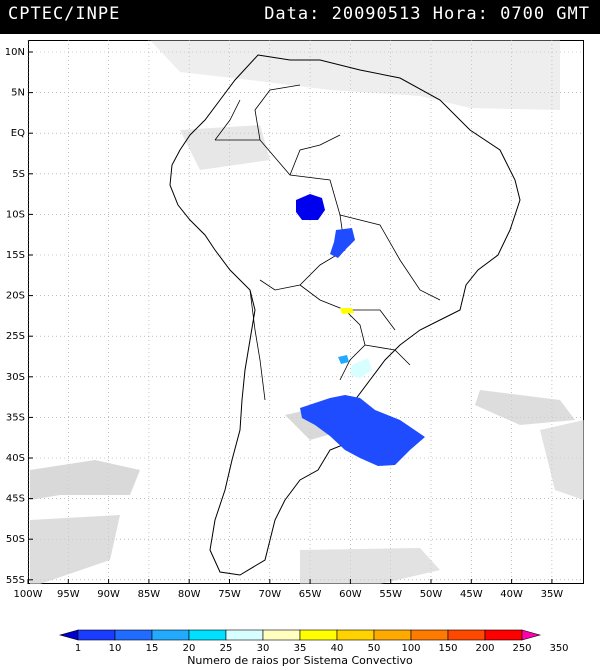 The height and width of the screenshot is (670, 600). What do you see at coordinates (108, 594) in the screenshot?
I see `lon-label: 90W` at bounding box center [108, 594].